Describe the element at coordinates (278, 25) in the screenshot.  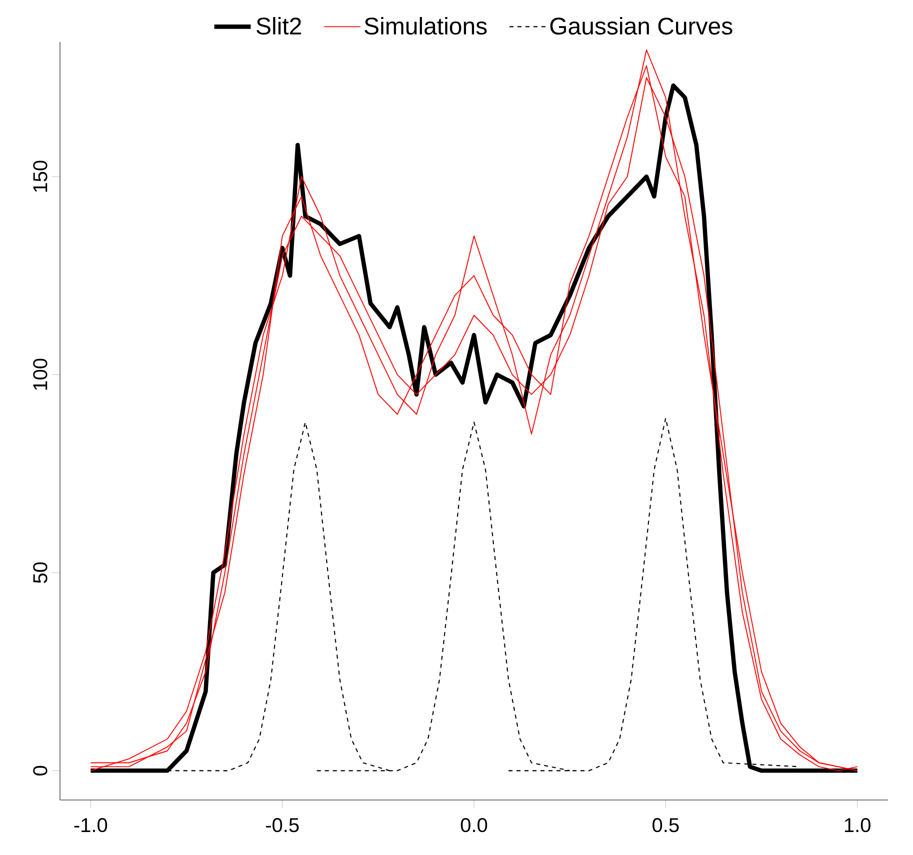
I see `legend-label: Slit2` at that location.